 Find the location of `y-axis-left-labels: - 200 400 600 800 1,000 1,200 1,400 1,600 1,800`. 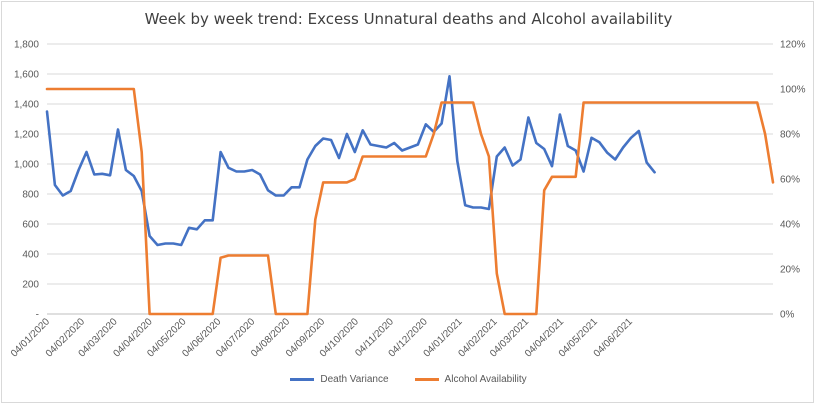

y-axis-left-labels: - 200 400 600 800 1,000 1,200 1,400 1,600 1,800 is located at coordinates (26, 180).